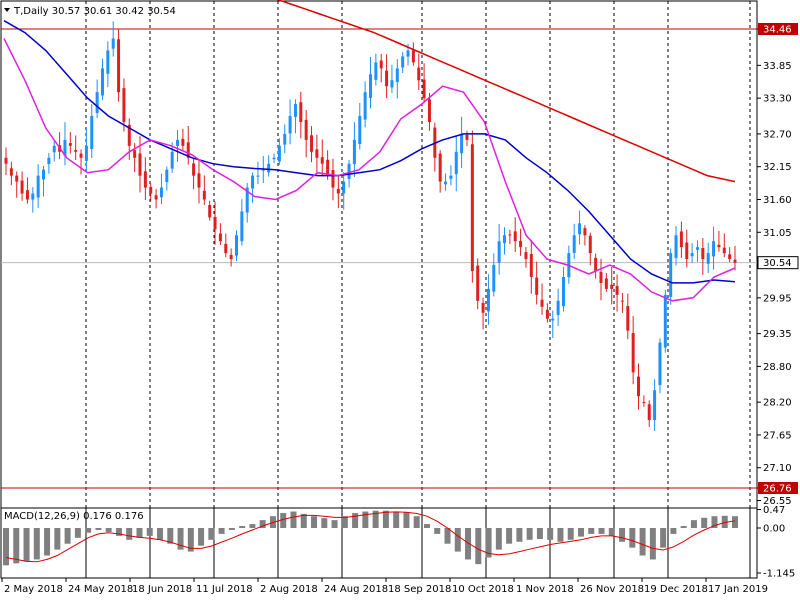 The width and height of the screenshot is (800, 600). I want to click on y-tick-label: 31.05, so click(777, 233).